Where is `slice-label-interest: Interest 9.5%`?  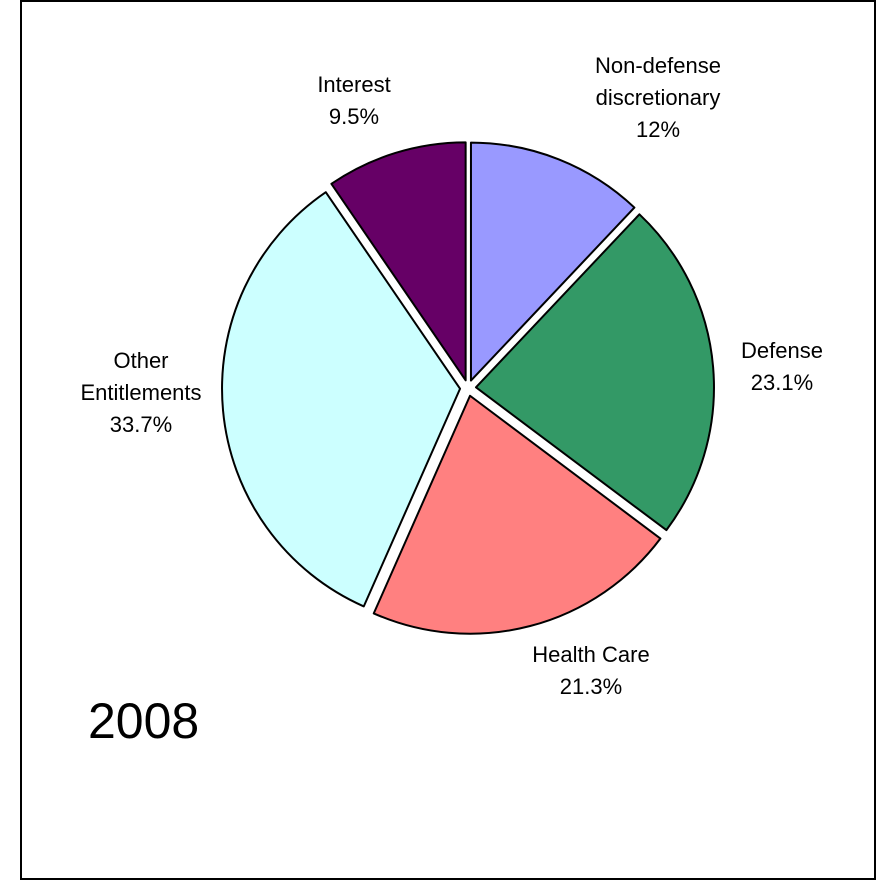
slice-label-interest: Interest 9.5% is located at coordinates (353, 100).